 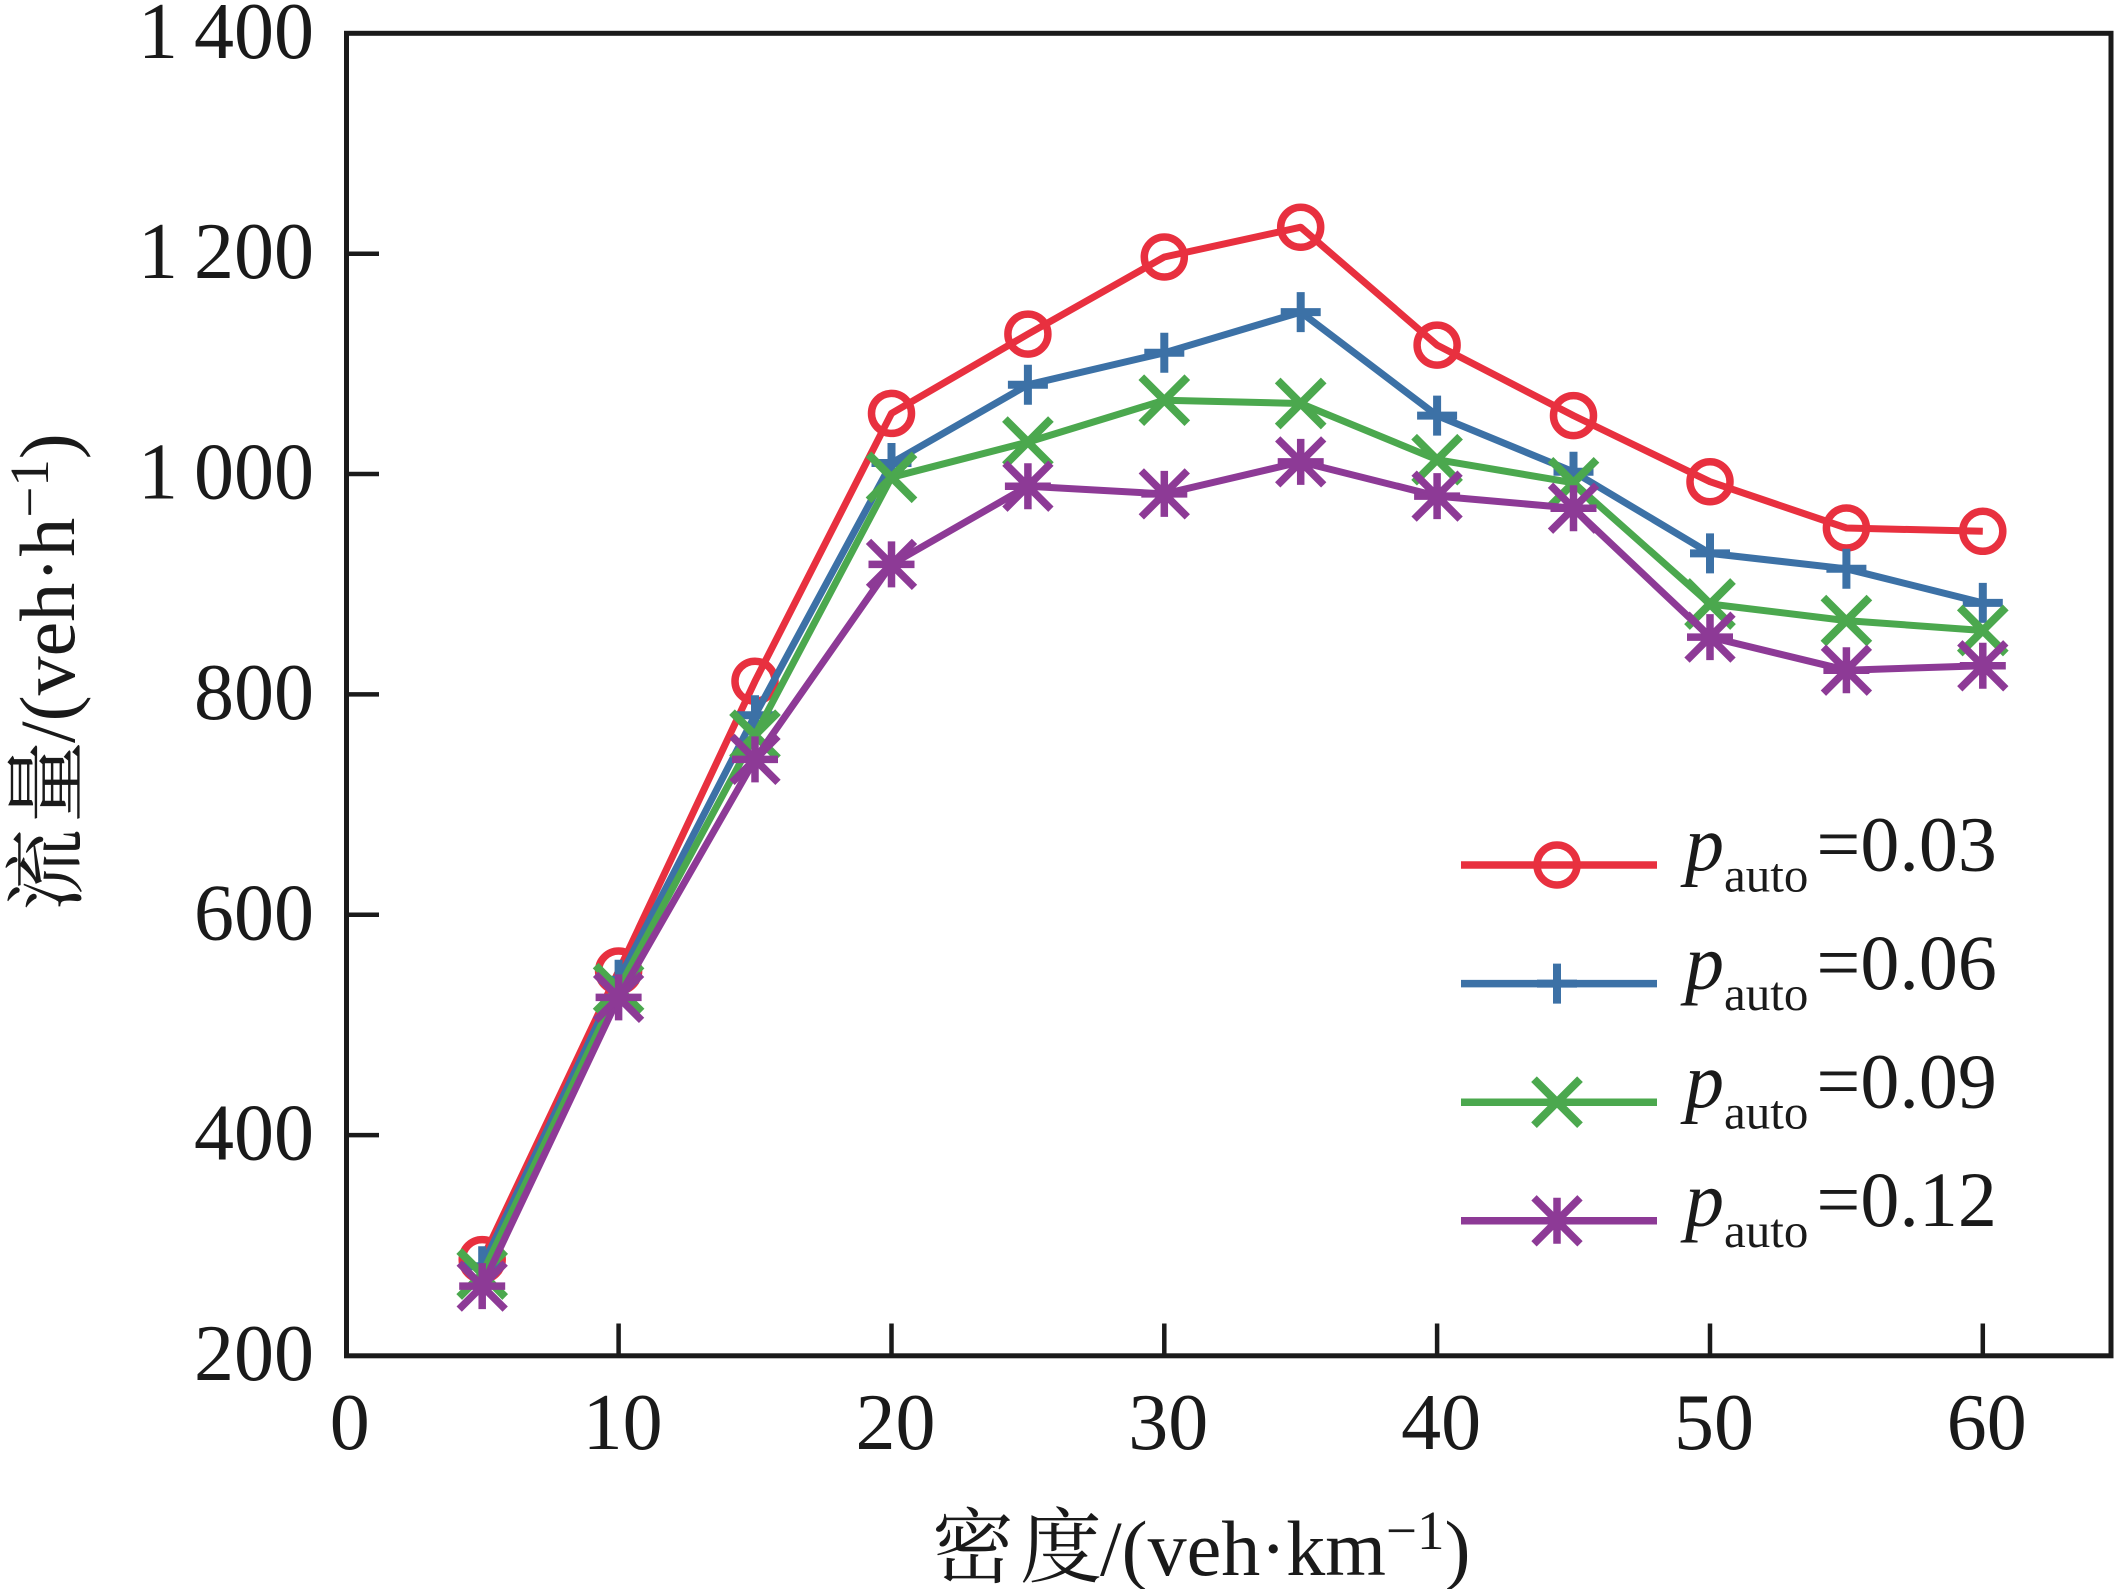 I want to click on svg-text: 0, so click(x=350, y=1423).